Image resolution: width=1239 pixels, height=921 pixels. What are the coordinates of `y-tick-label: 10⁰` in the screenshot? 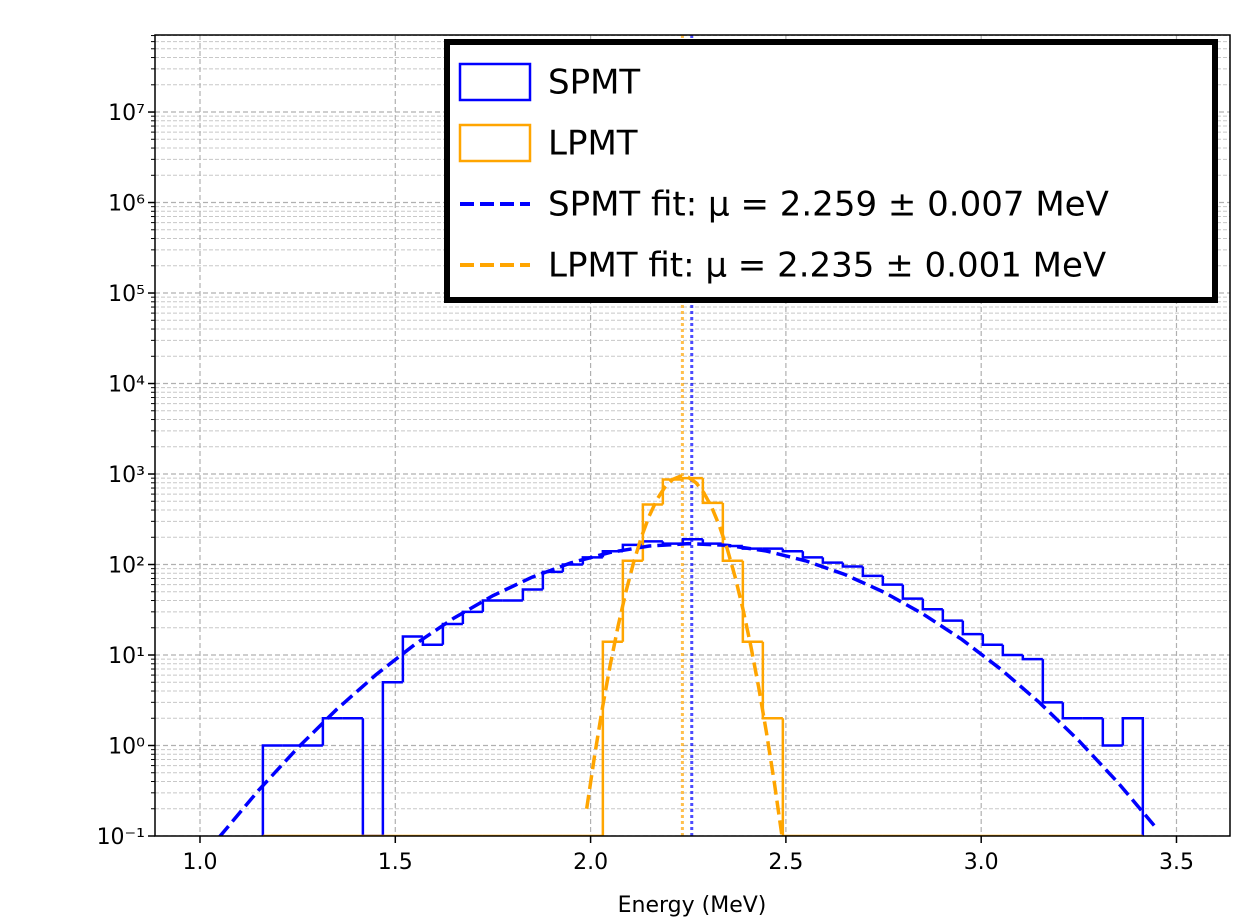 It's located at (126, 747).